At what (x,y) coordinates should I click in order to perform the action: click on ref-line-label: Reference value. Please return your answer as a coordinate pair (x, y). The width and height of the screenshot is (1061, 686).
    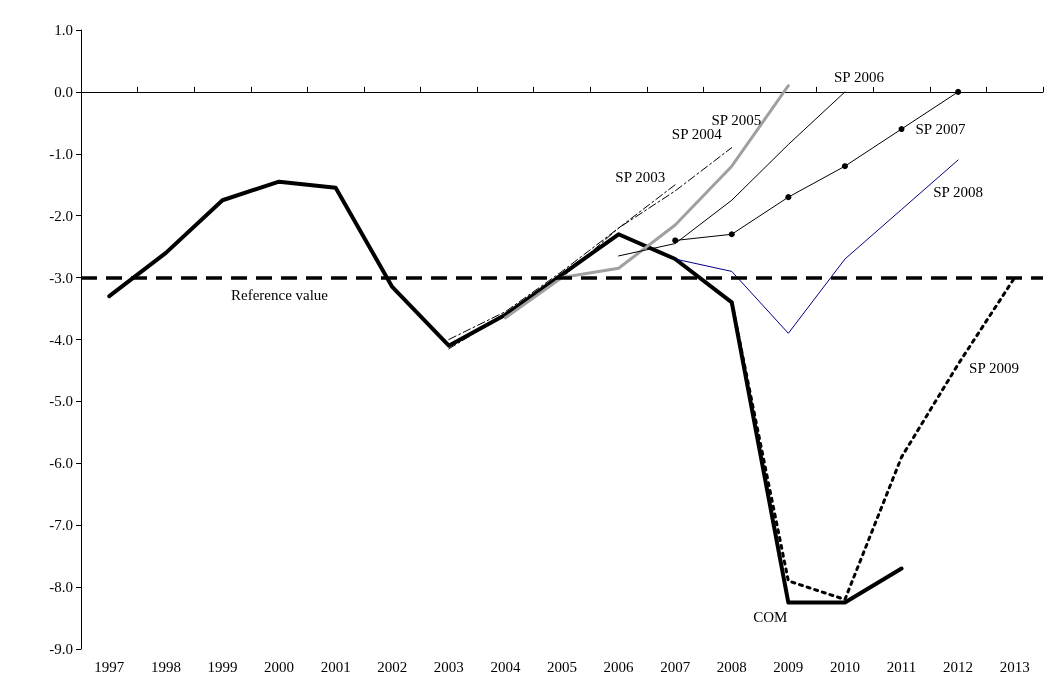
    Looking at the image, I should click on (280, 295).